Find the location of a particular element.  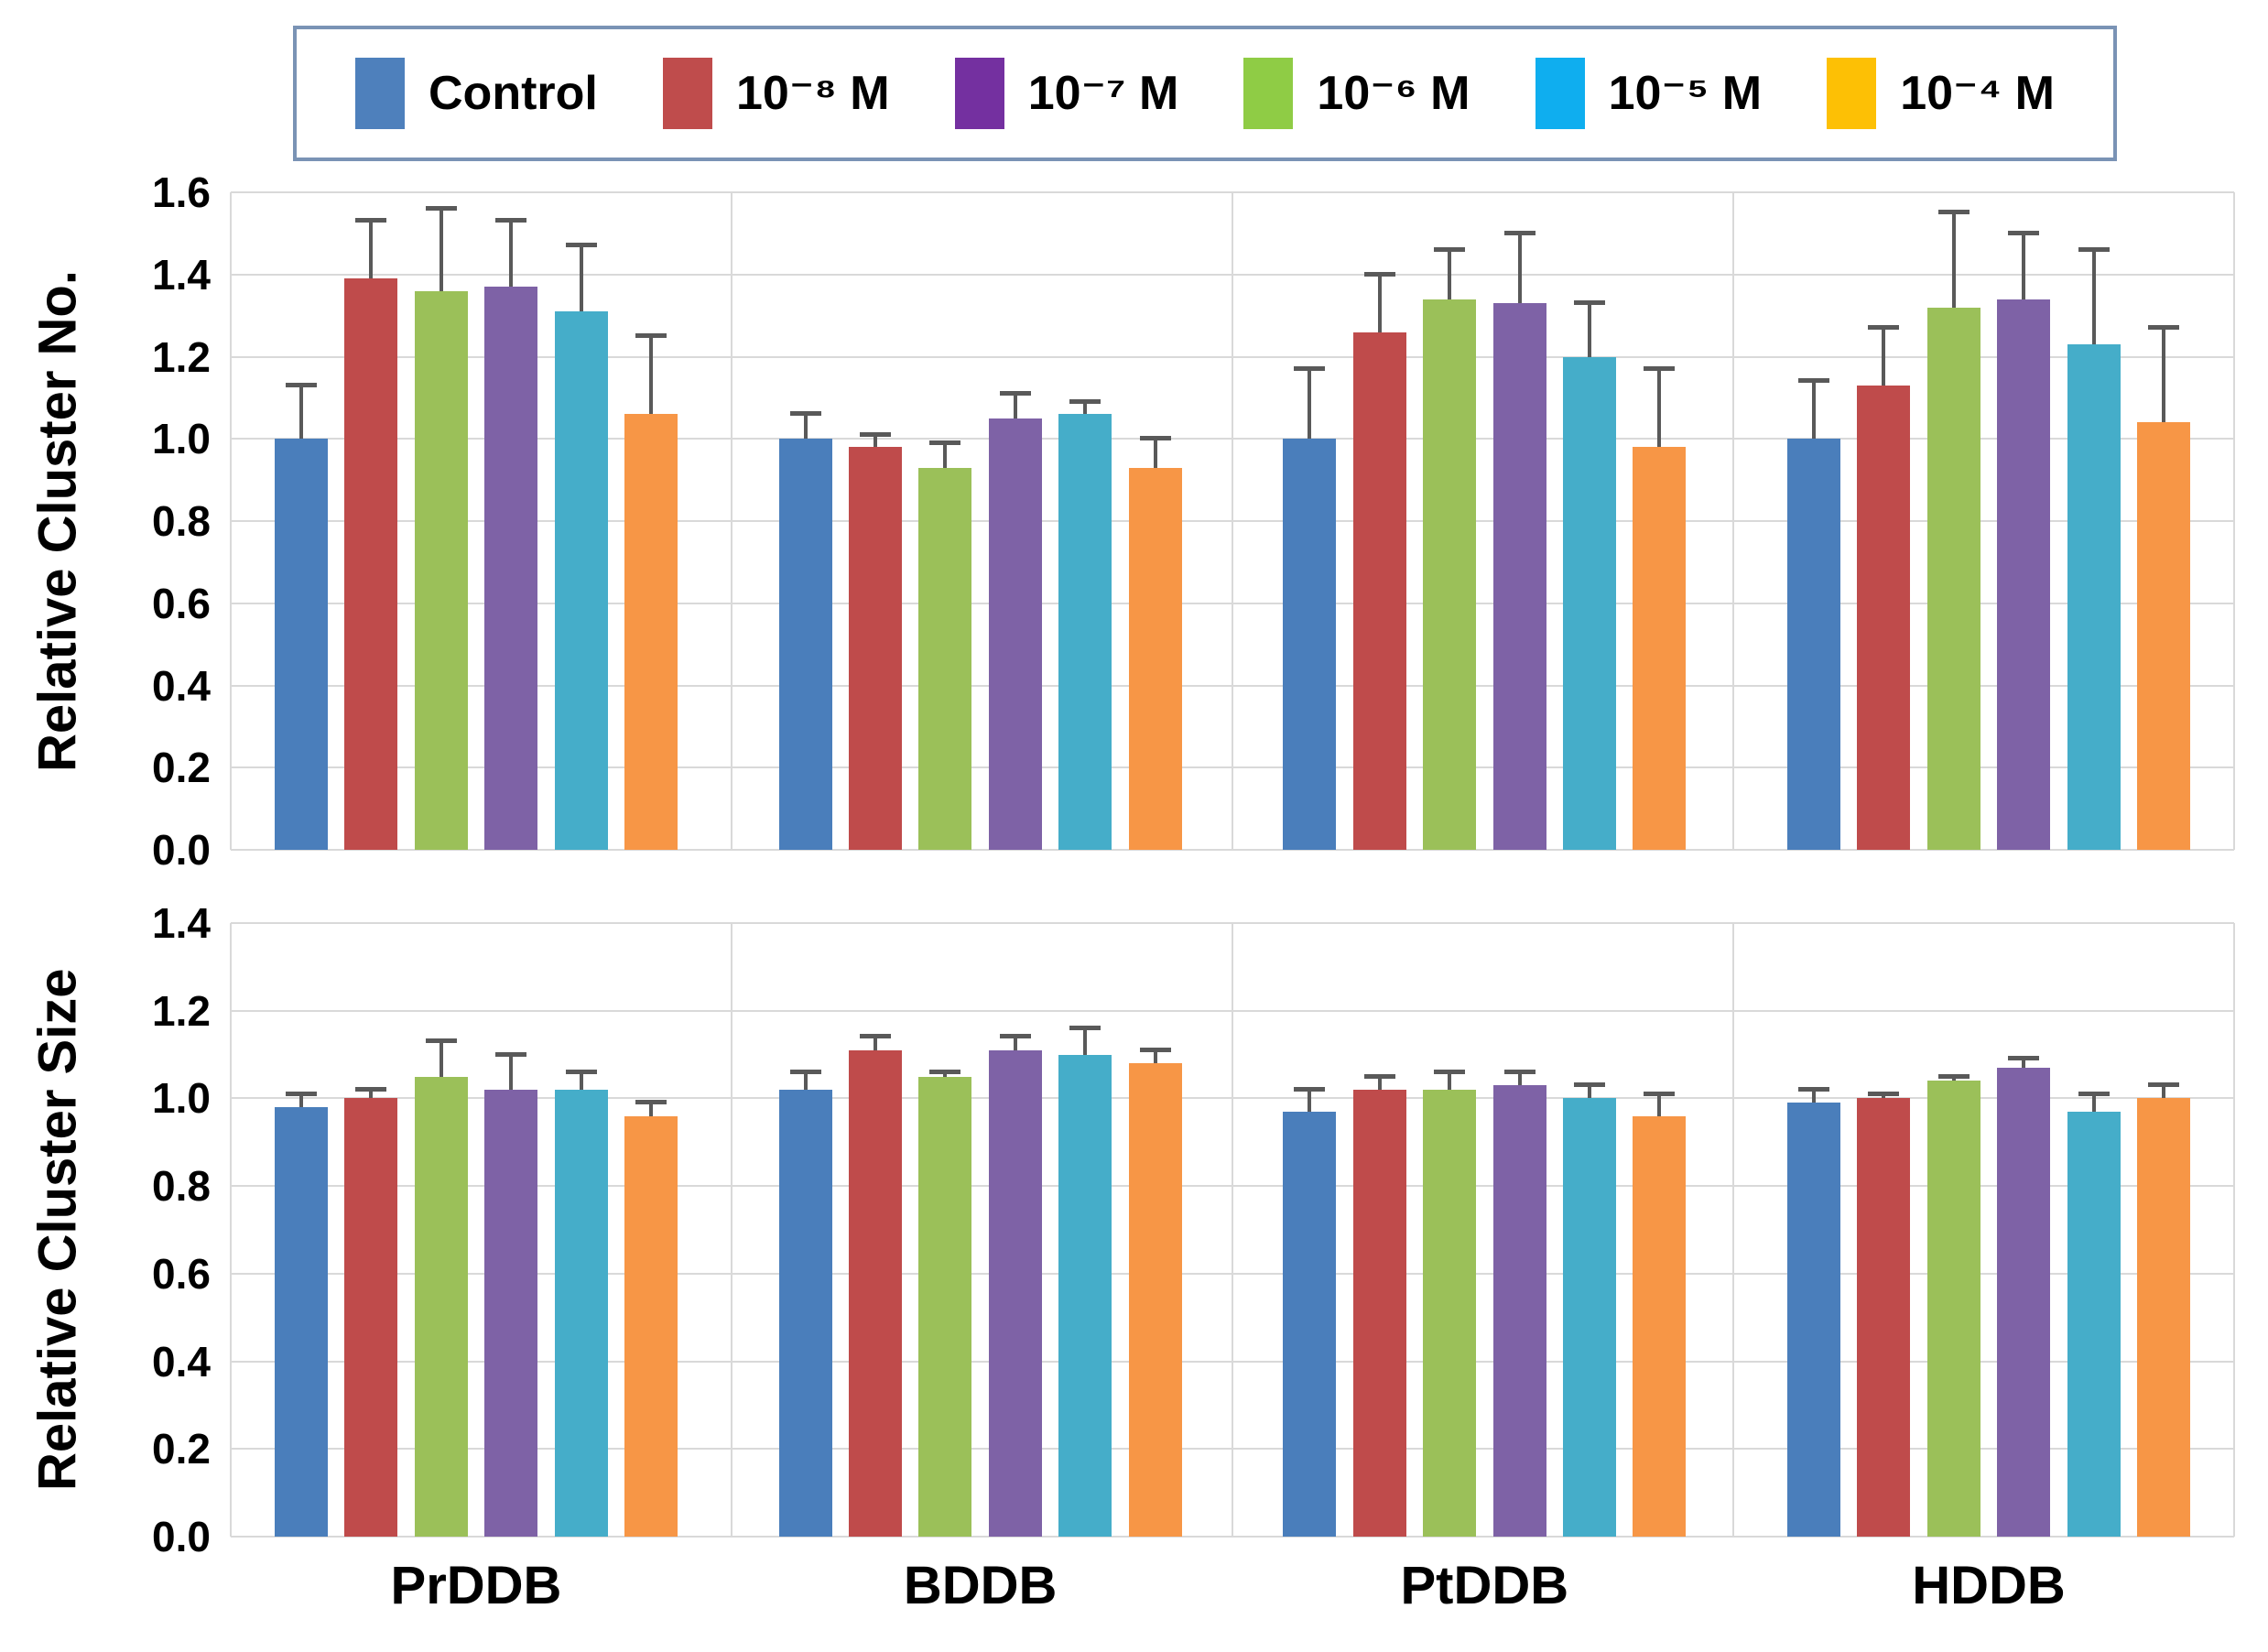

bar-10⁻⁶ M-PtDDB is located at coordinates (1450, 575).